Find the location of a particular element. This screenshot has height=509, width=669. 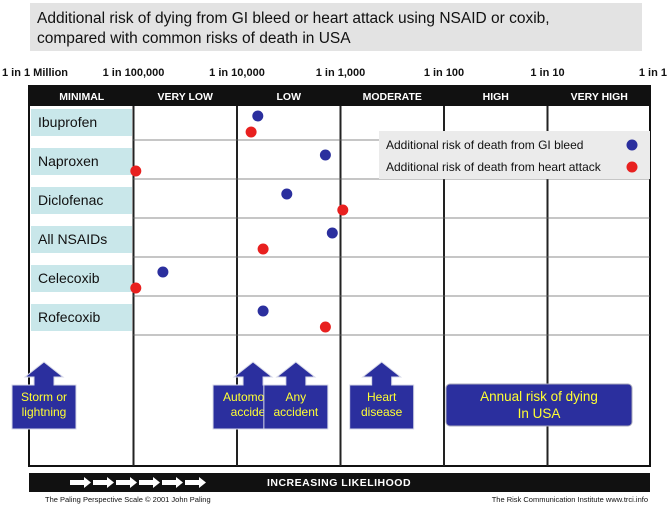

comparison-label: lightning is located at coordinates (44, 412).